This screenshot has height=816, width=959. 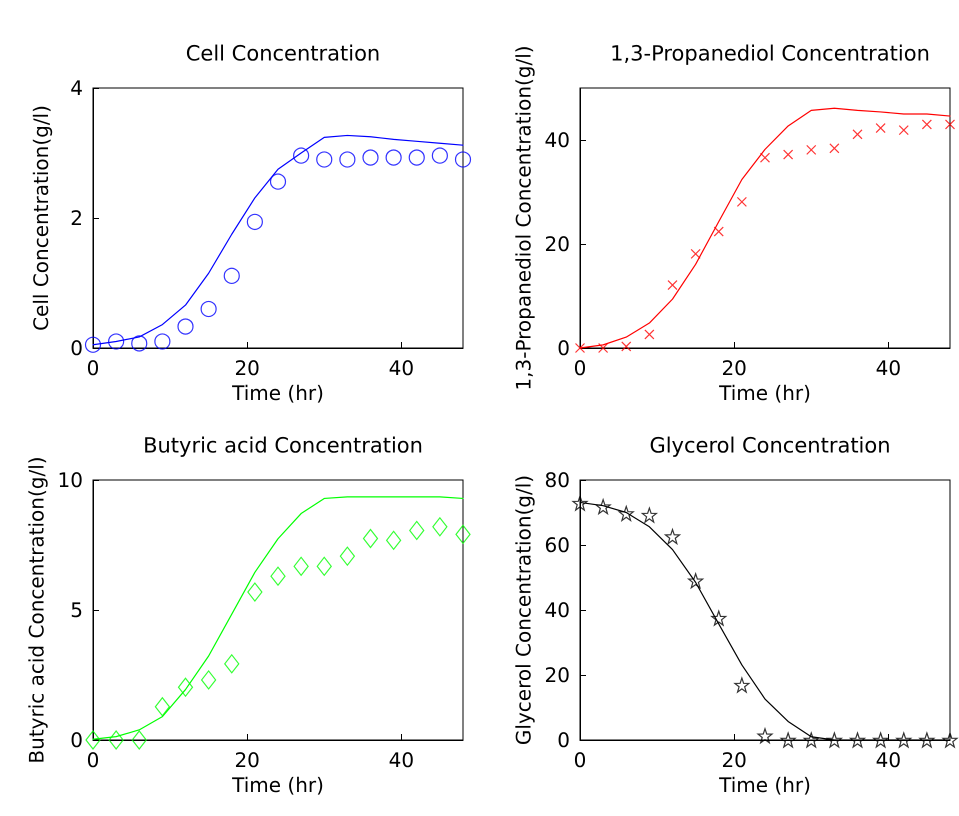 I want to click on y-axis-title: Cell Concentration(g/l), so click(x=41, y=218).